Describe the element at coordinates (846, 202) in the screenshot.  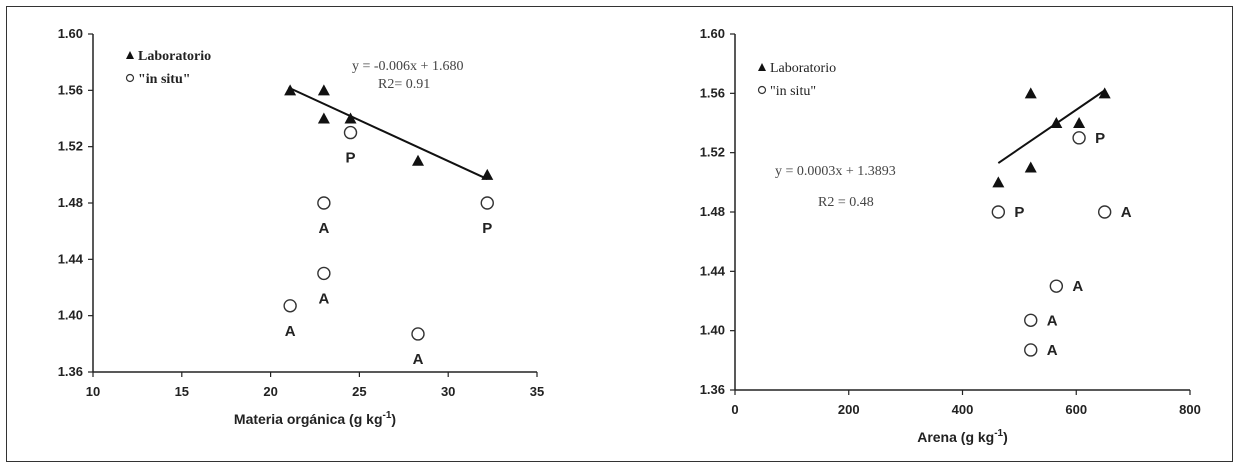
I see `r-squared: R2 = 0.48` at that location.